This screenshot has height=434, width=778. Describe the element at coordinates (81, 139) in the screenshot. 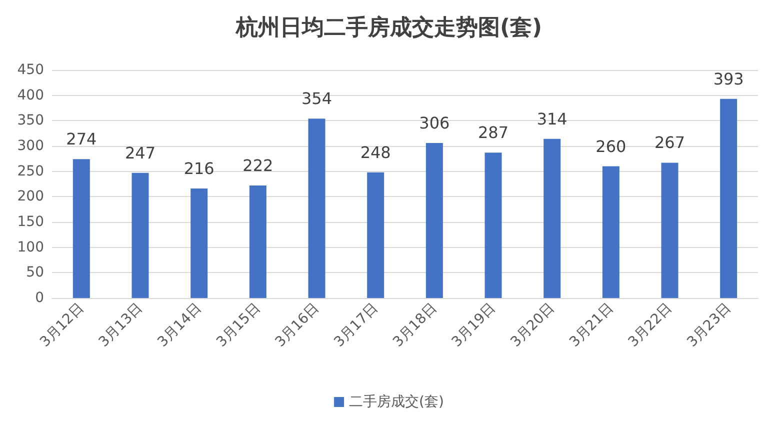

I see `data-label: 274` at that location.